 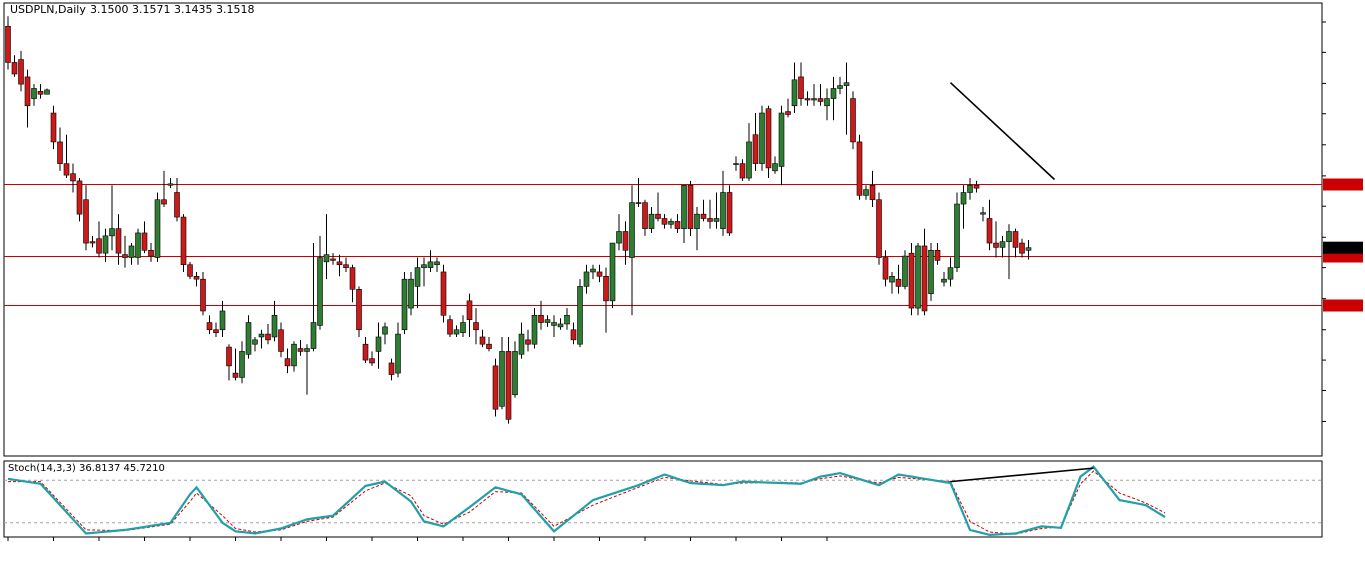 I want to click on stoch-trendline, so click(x=1022, y=475).